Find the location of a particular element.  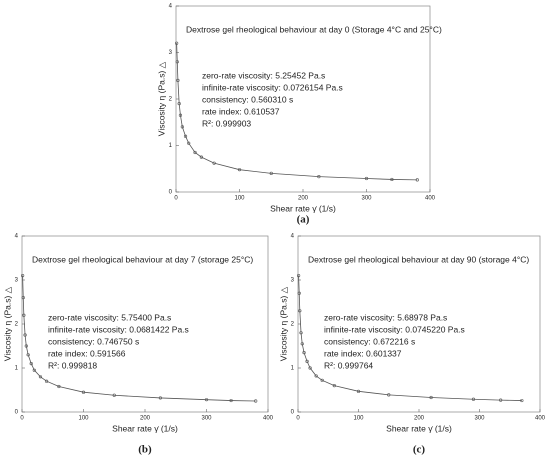

annotation: infinite-rate viscosity: 0.0681422 Pa.s is located at coordinates (118, 329).